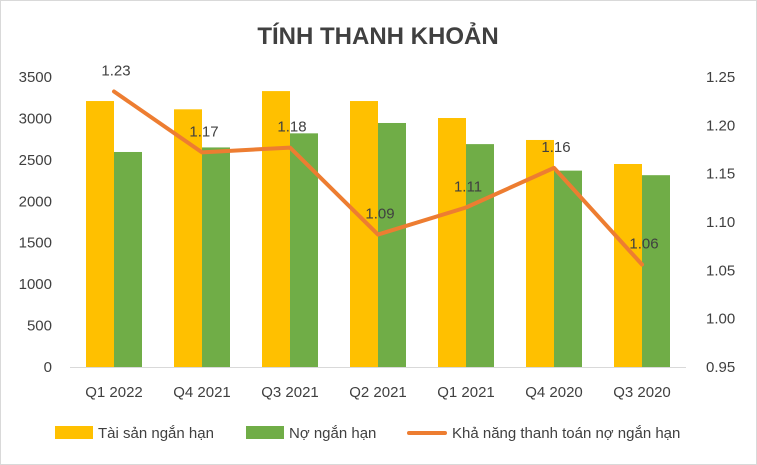 The image size is (757, 465). Describe the element at coordinates (643, 244) in the screenshot. I see `data-label: 1.06` at that location.